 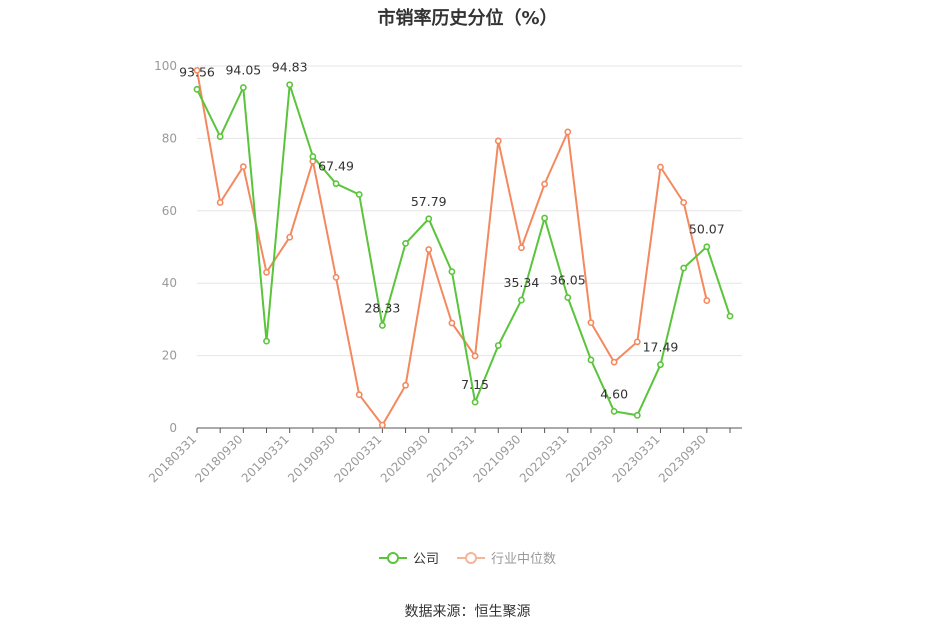 I want to click on x-tick-label: 20210930, so click(x=496, y=458).